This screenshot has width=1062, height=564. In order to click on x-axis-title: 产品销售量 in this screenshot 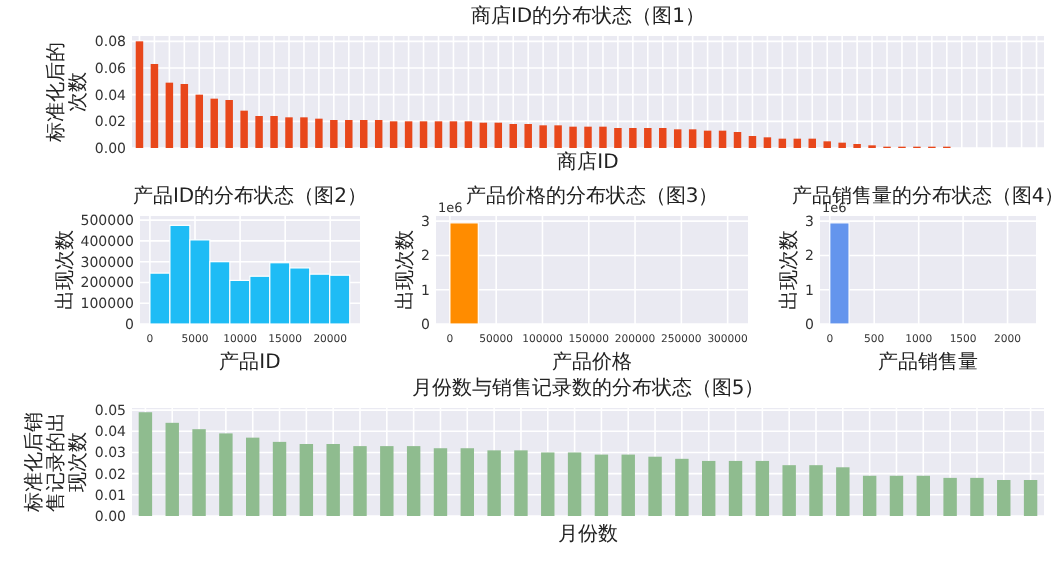, I will do `click(928, 362)`.